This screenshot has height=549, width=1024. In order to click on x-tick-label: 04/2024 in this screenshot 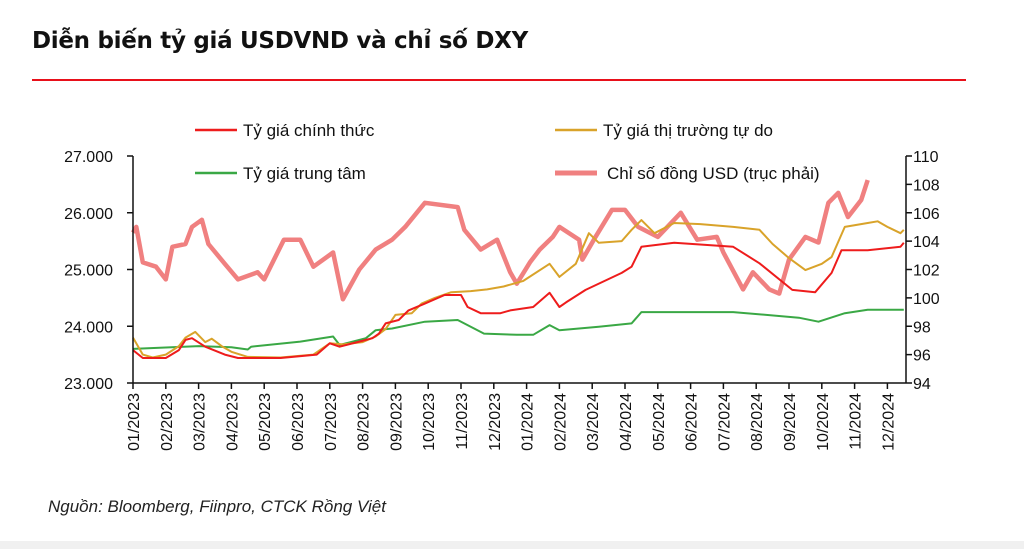, I will do `click(626, 422)`.